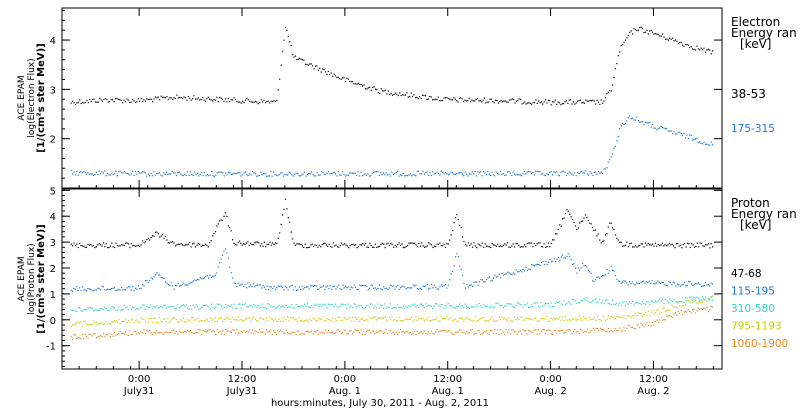 The image size is (800, 410). Describe the element at coordinates (53, 217) in the screenshot. I see `proton-y-tick-label: 4` at that location.